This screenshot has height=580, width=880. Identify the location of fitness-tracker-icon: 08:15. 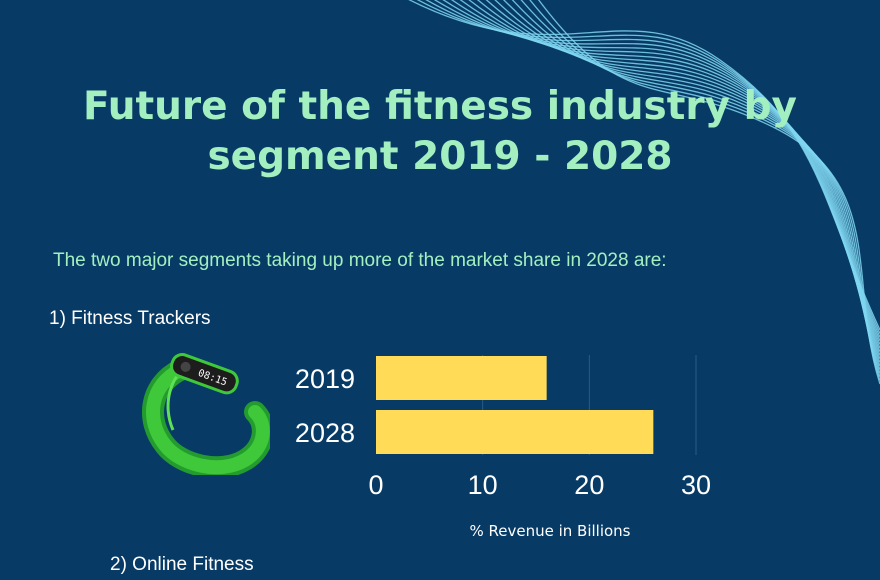
(206, 414).